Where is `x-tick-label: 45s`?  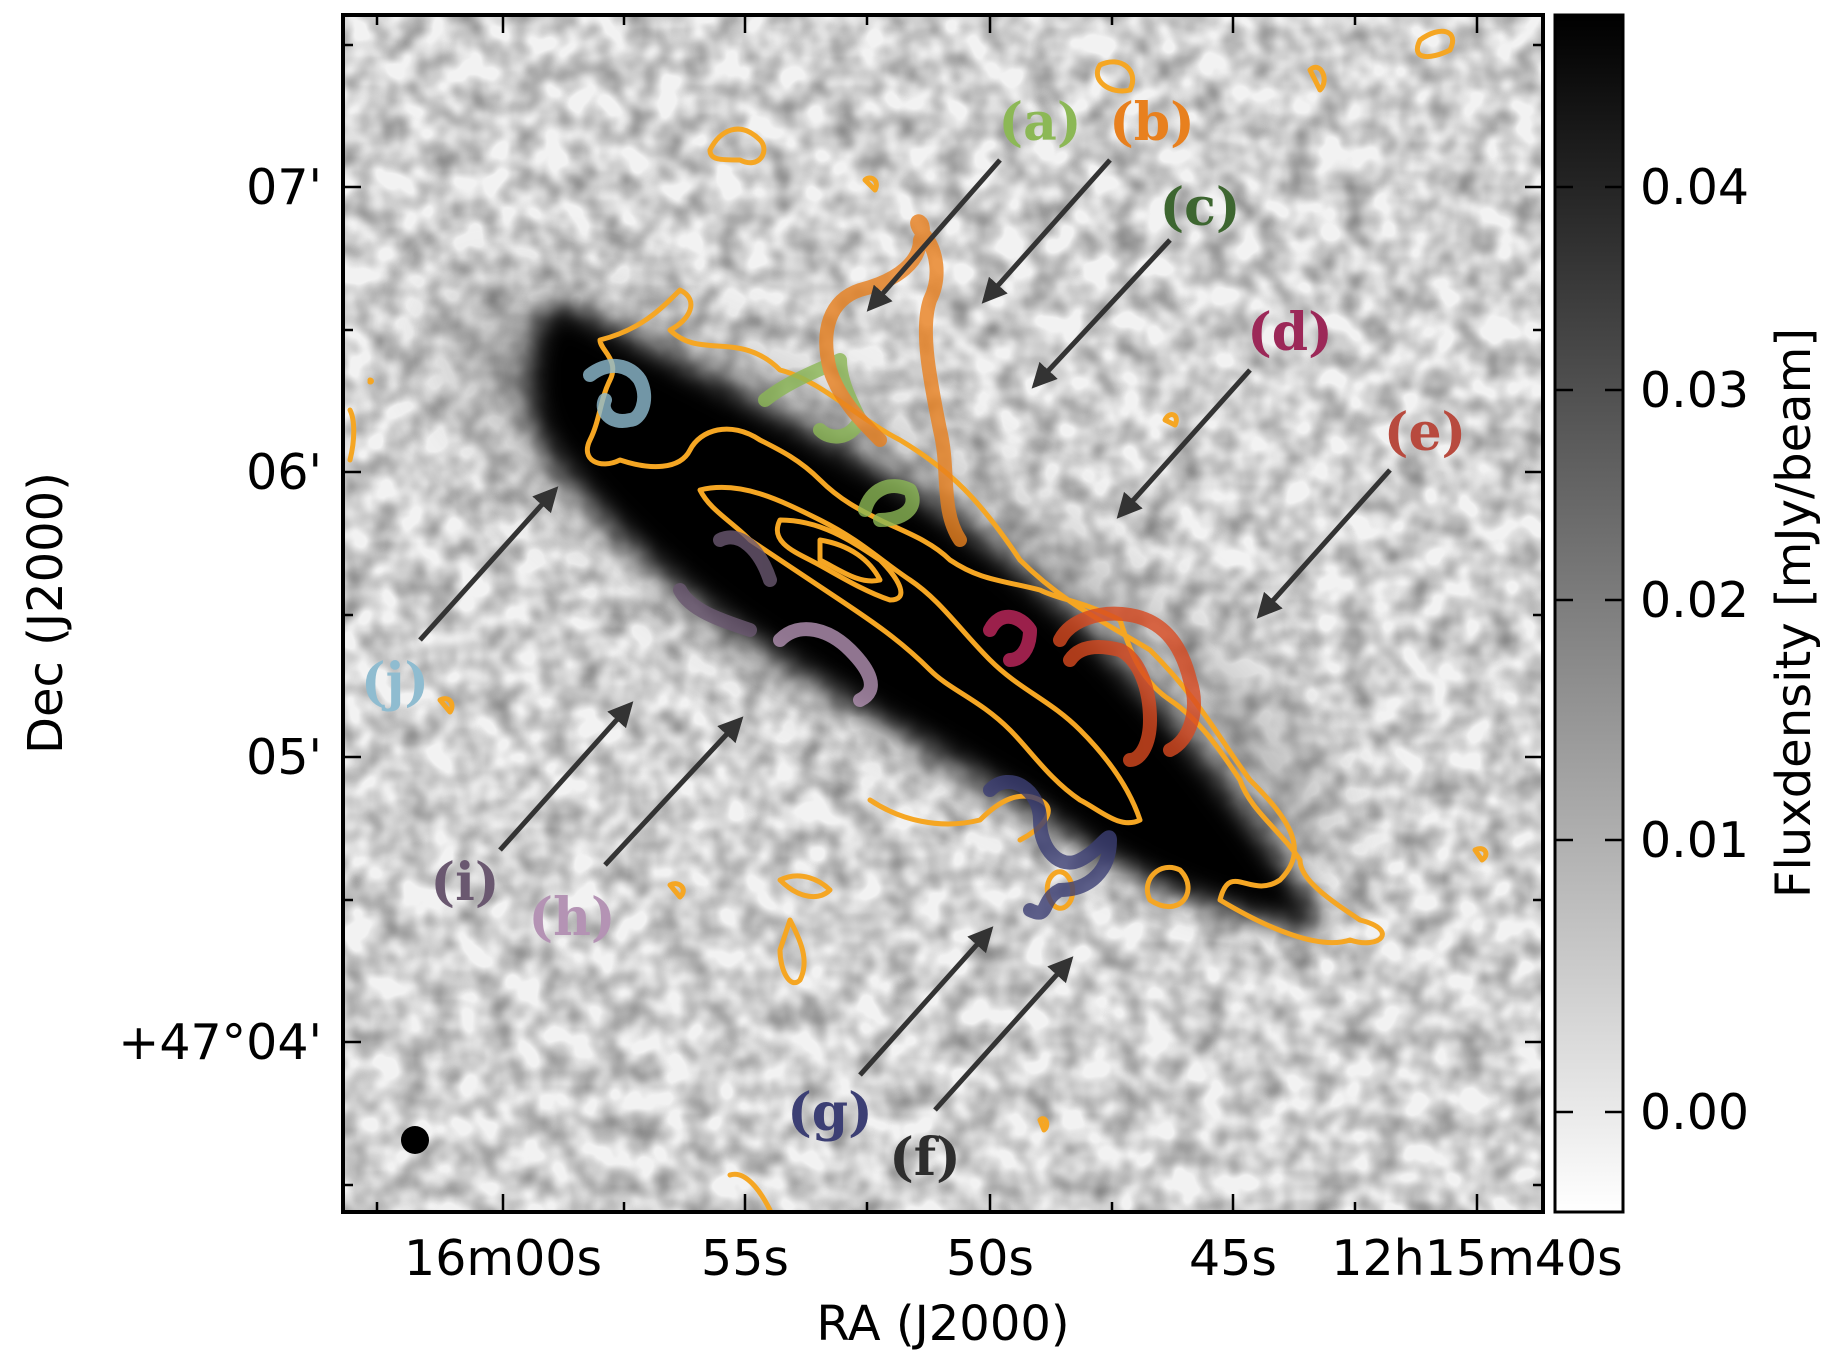 x-tick-label: 45s is located at coordinates (1233, 1258).